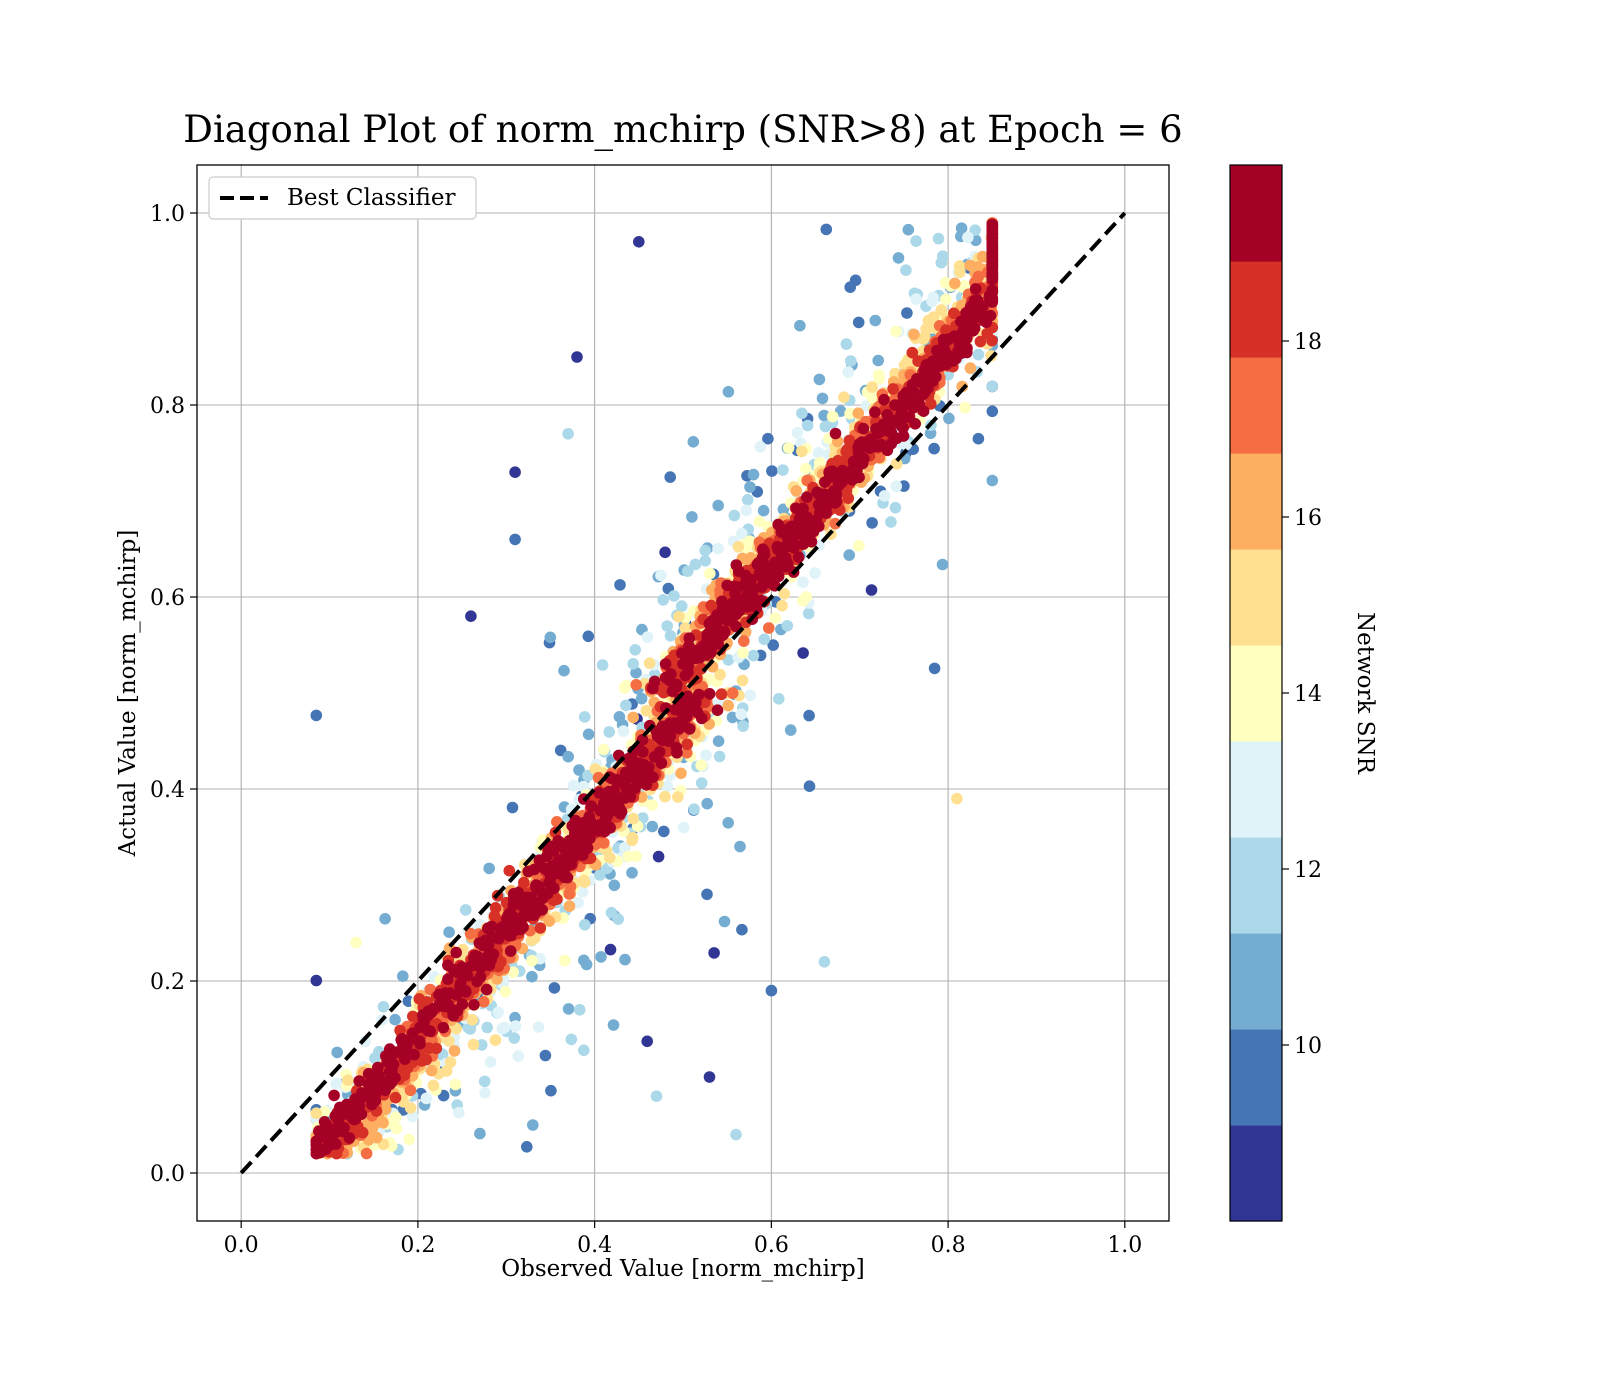  Describe the element at coordinates (594, 1245) in the screenshot. I see `x-tick-label: 0.4` at that location.